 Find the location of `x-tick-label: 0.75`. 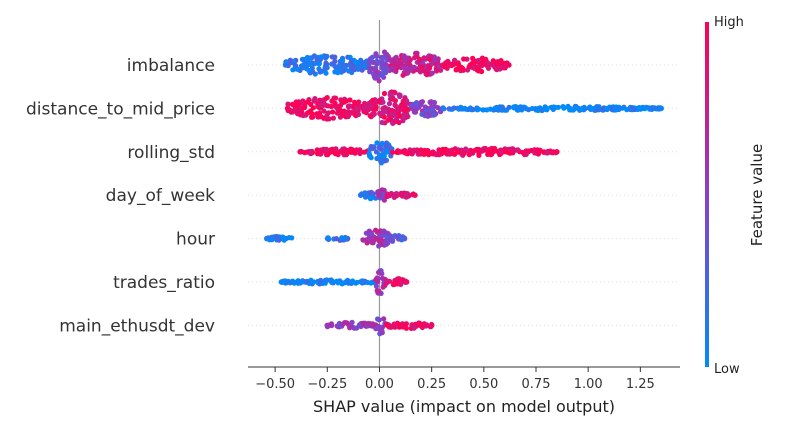

x-tick-label: 0.75 is located at coordinates (536, 384).